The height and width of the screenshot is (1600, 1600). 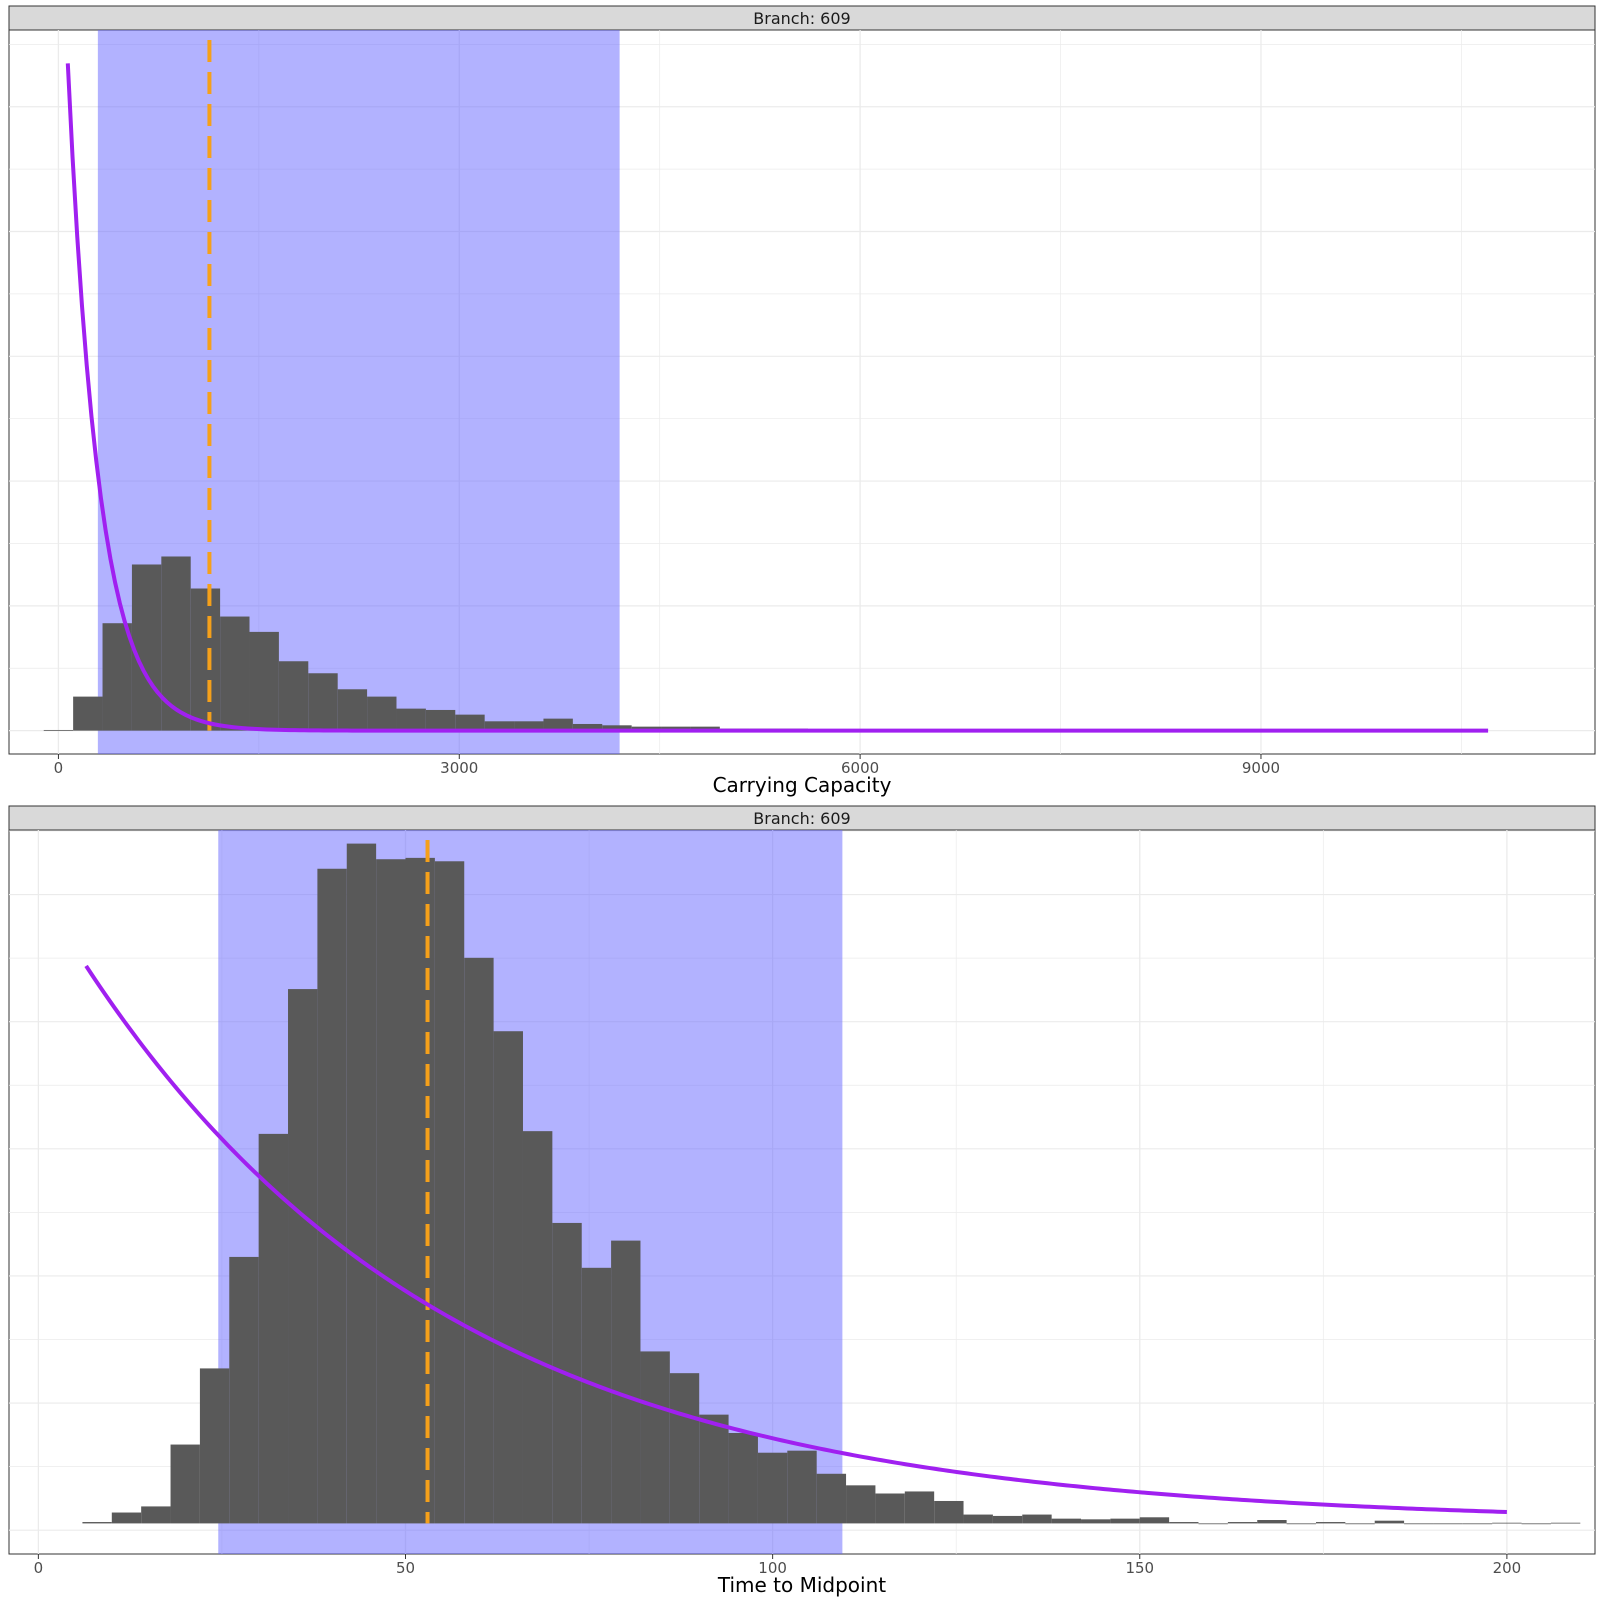 What do you see at coordinates (860, 768) in the screenshot?
I see `x-tick-label: 6000` at bounding box center [860, 768].